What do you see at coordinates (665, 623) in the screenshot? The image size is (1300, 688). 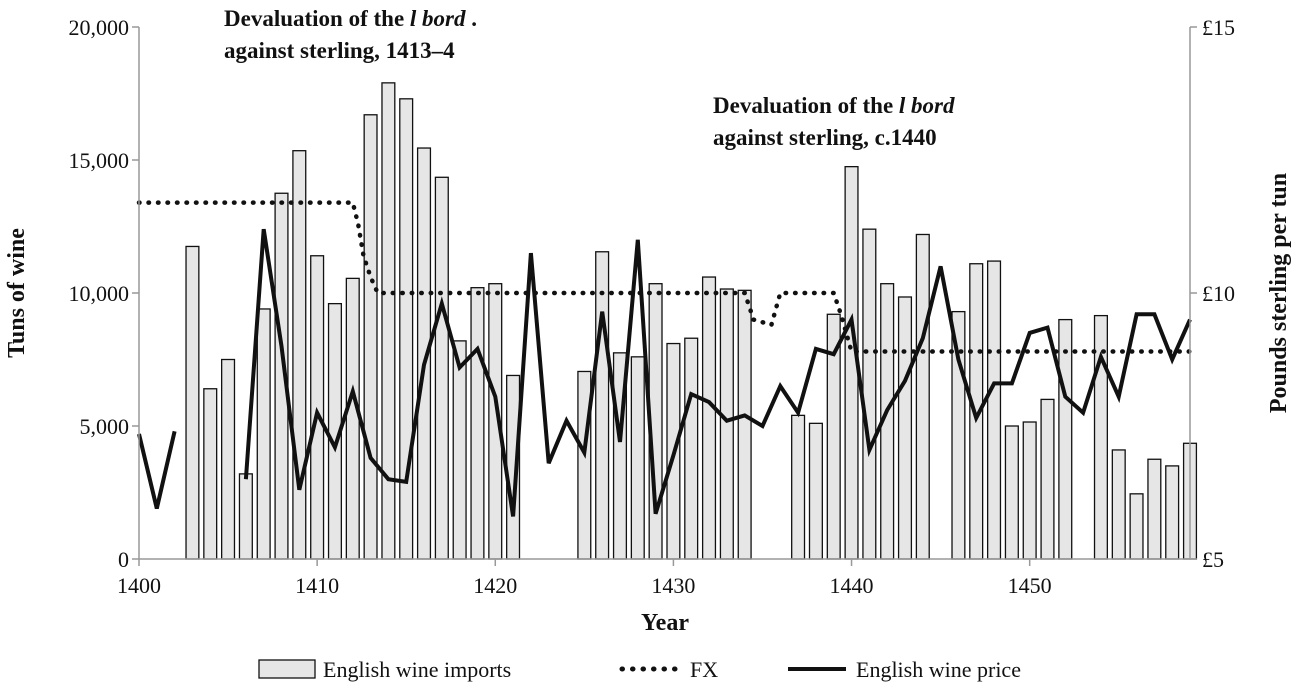 I see `x-axis-title: Year` at bounding box center [665, 623].